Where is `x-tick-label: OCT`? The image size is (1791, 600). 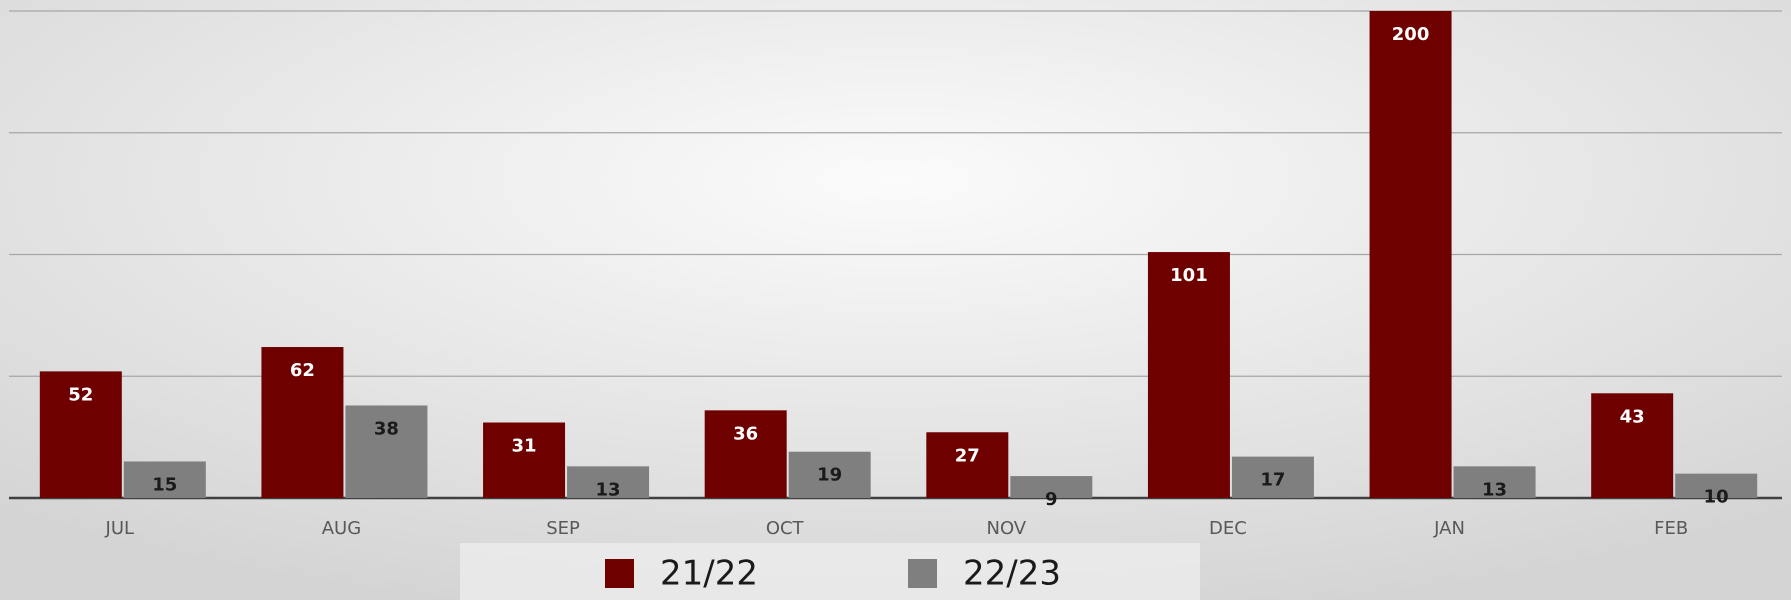 x-tick-label: OCT is located at coordinates (785, 528).